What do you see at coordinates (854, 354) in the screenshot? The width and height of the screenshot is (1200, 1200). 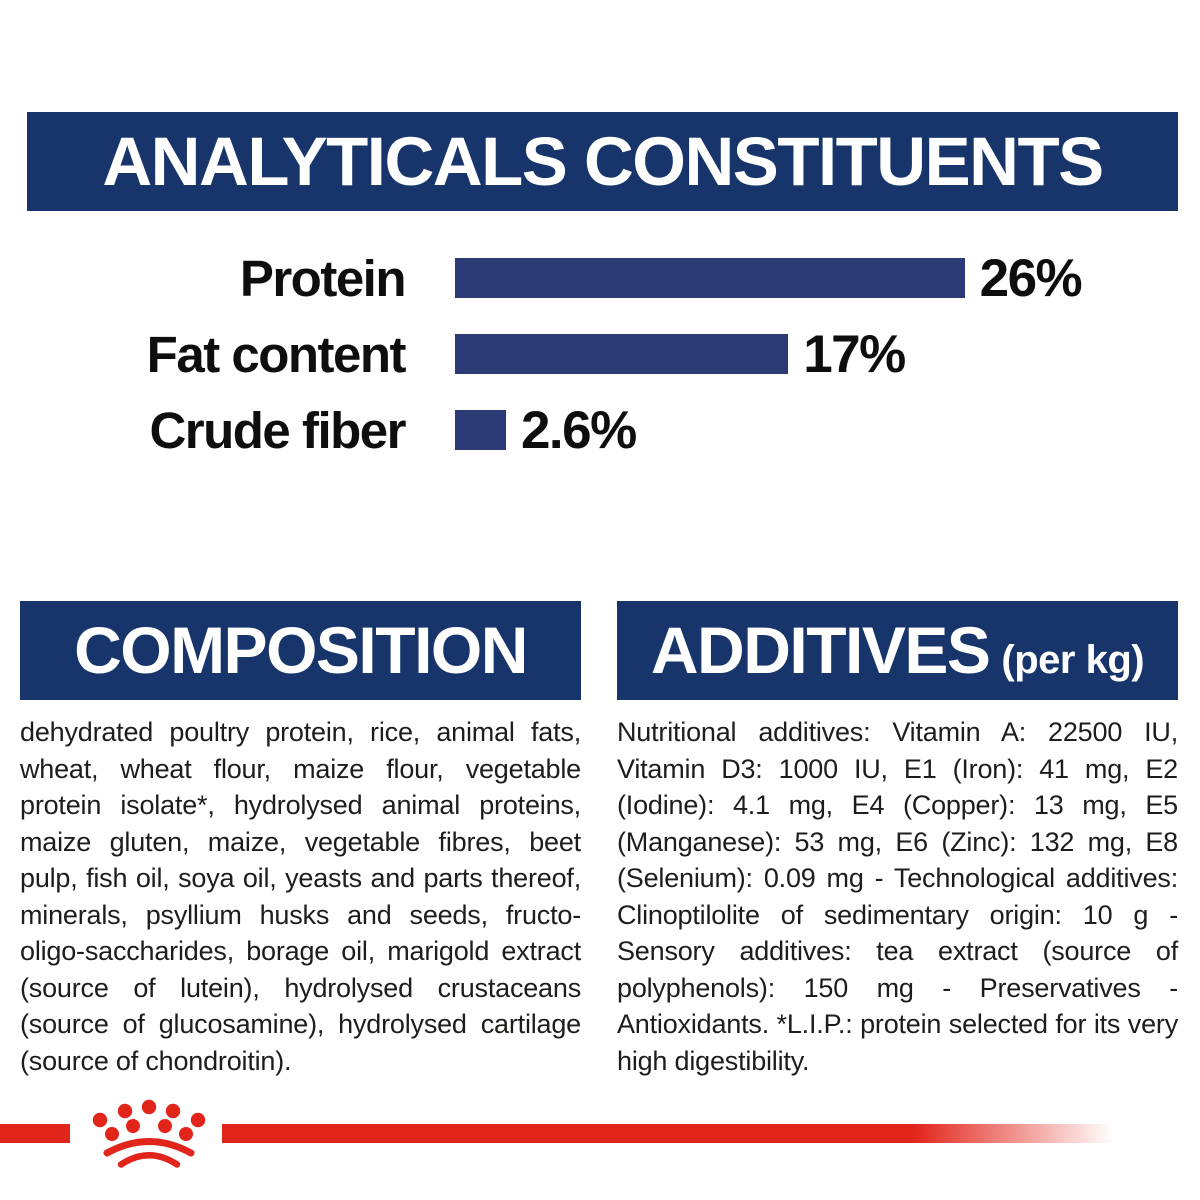 I see `chart-value-label: 17%` at bounding box center [854, 354].